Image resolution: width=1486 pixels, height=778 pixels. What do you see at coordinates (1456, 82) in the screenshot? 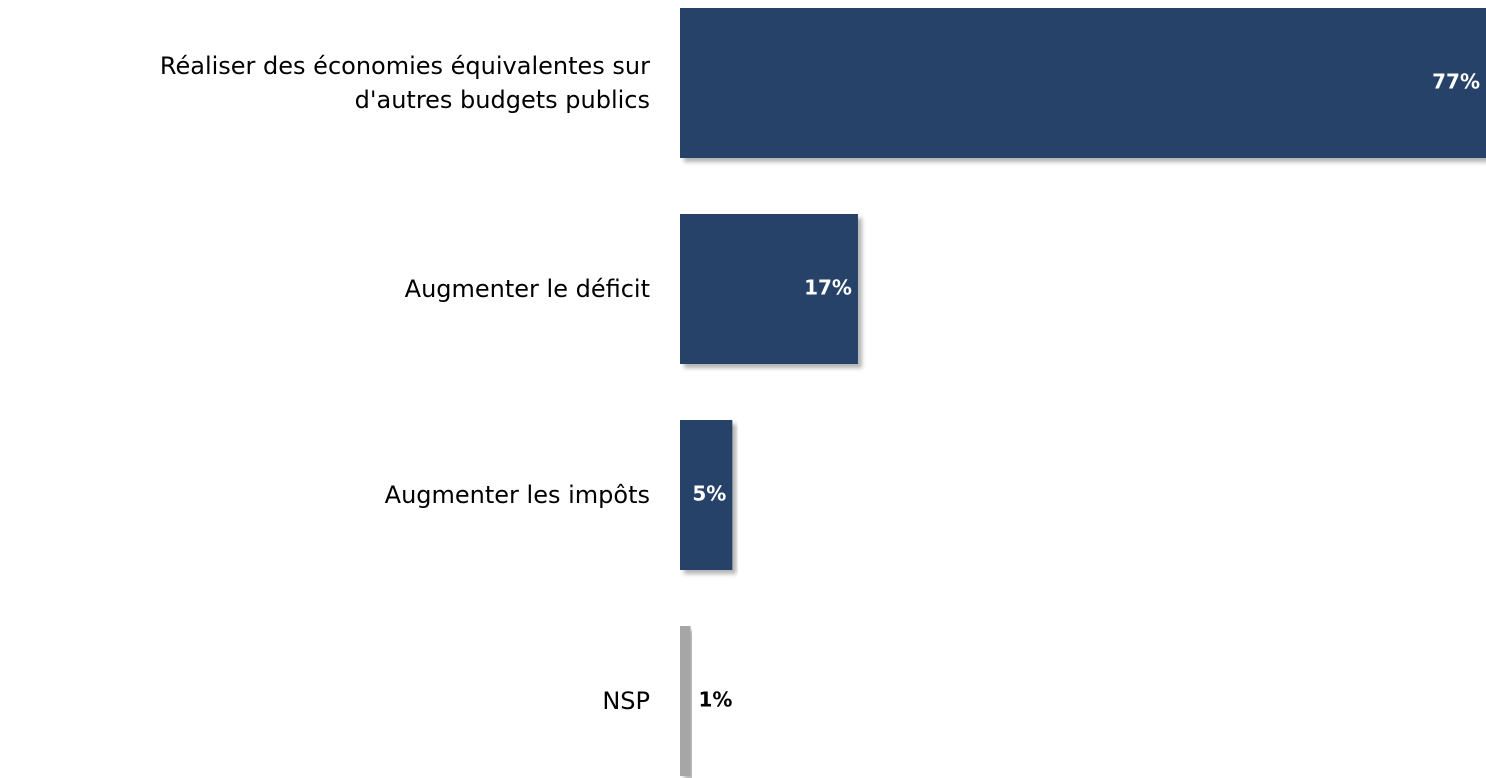
I see `data-label: 77%` at bounding box center [1456, 82].